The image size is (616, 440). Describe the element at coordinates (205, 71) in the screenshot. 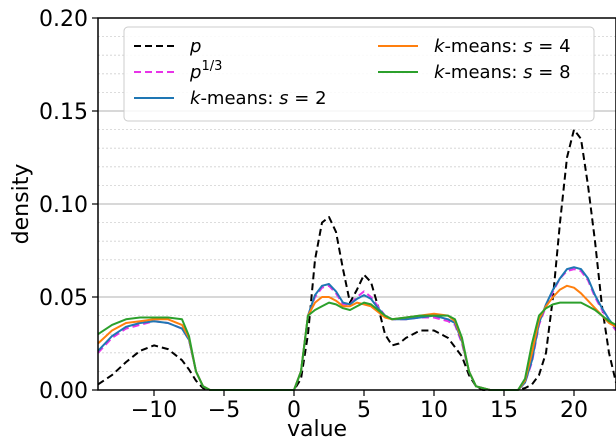

I see `legend-label: p1/3` at that location.